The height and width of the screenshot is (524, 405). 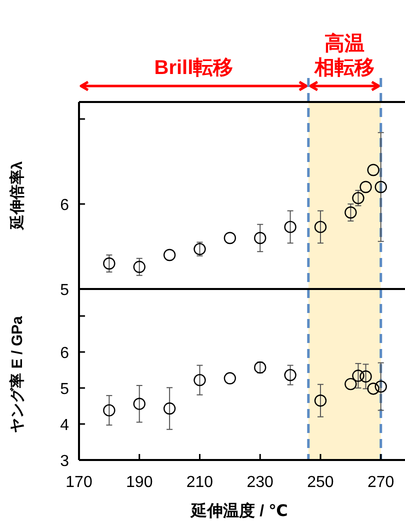 I want to click on text: Brill転移, so click(x=194, y=68).